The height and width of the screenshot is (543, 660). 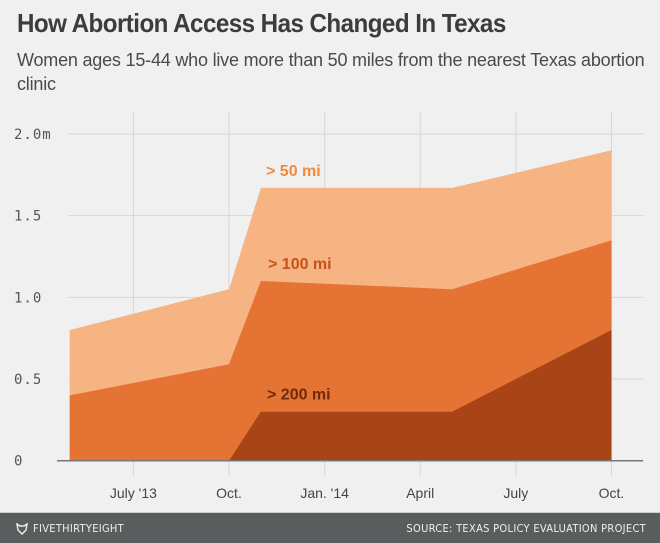 I want to click on series-label: > 50 mi, so click(x=293, y=171).